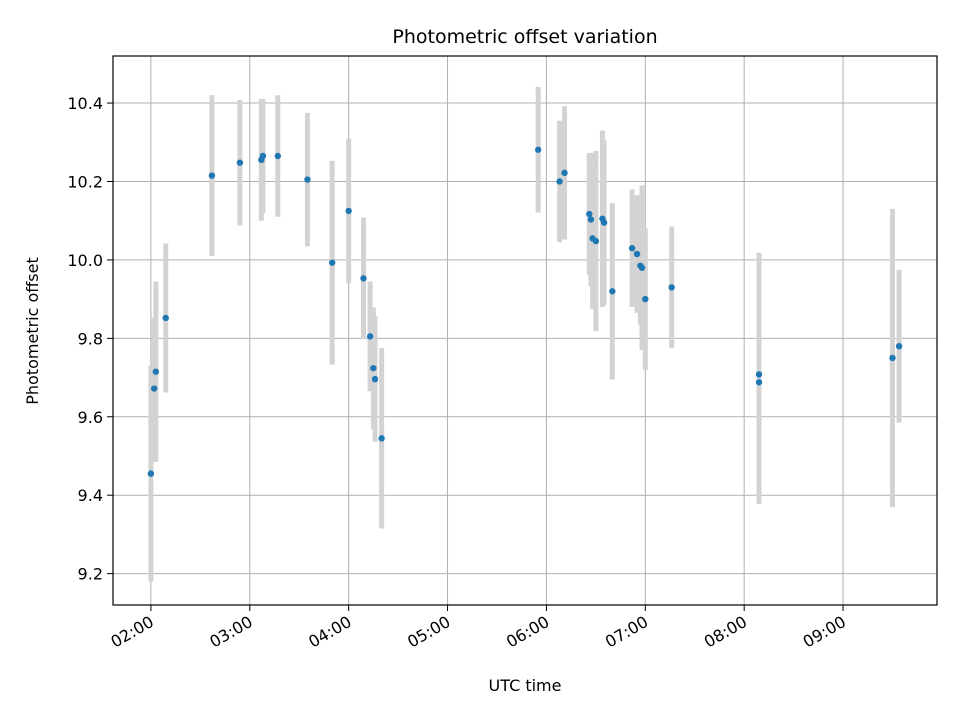 This screenshot has width=960, height=720. I want to click on y-axis-ticks: 9.2 9.4 9.6 9.8 10.0 10.2 10.4, so click(90, 339).